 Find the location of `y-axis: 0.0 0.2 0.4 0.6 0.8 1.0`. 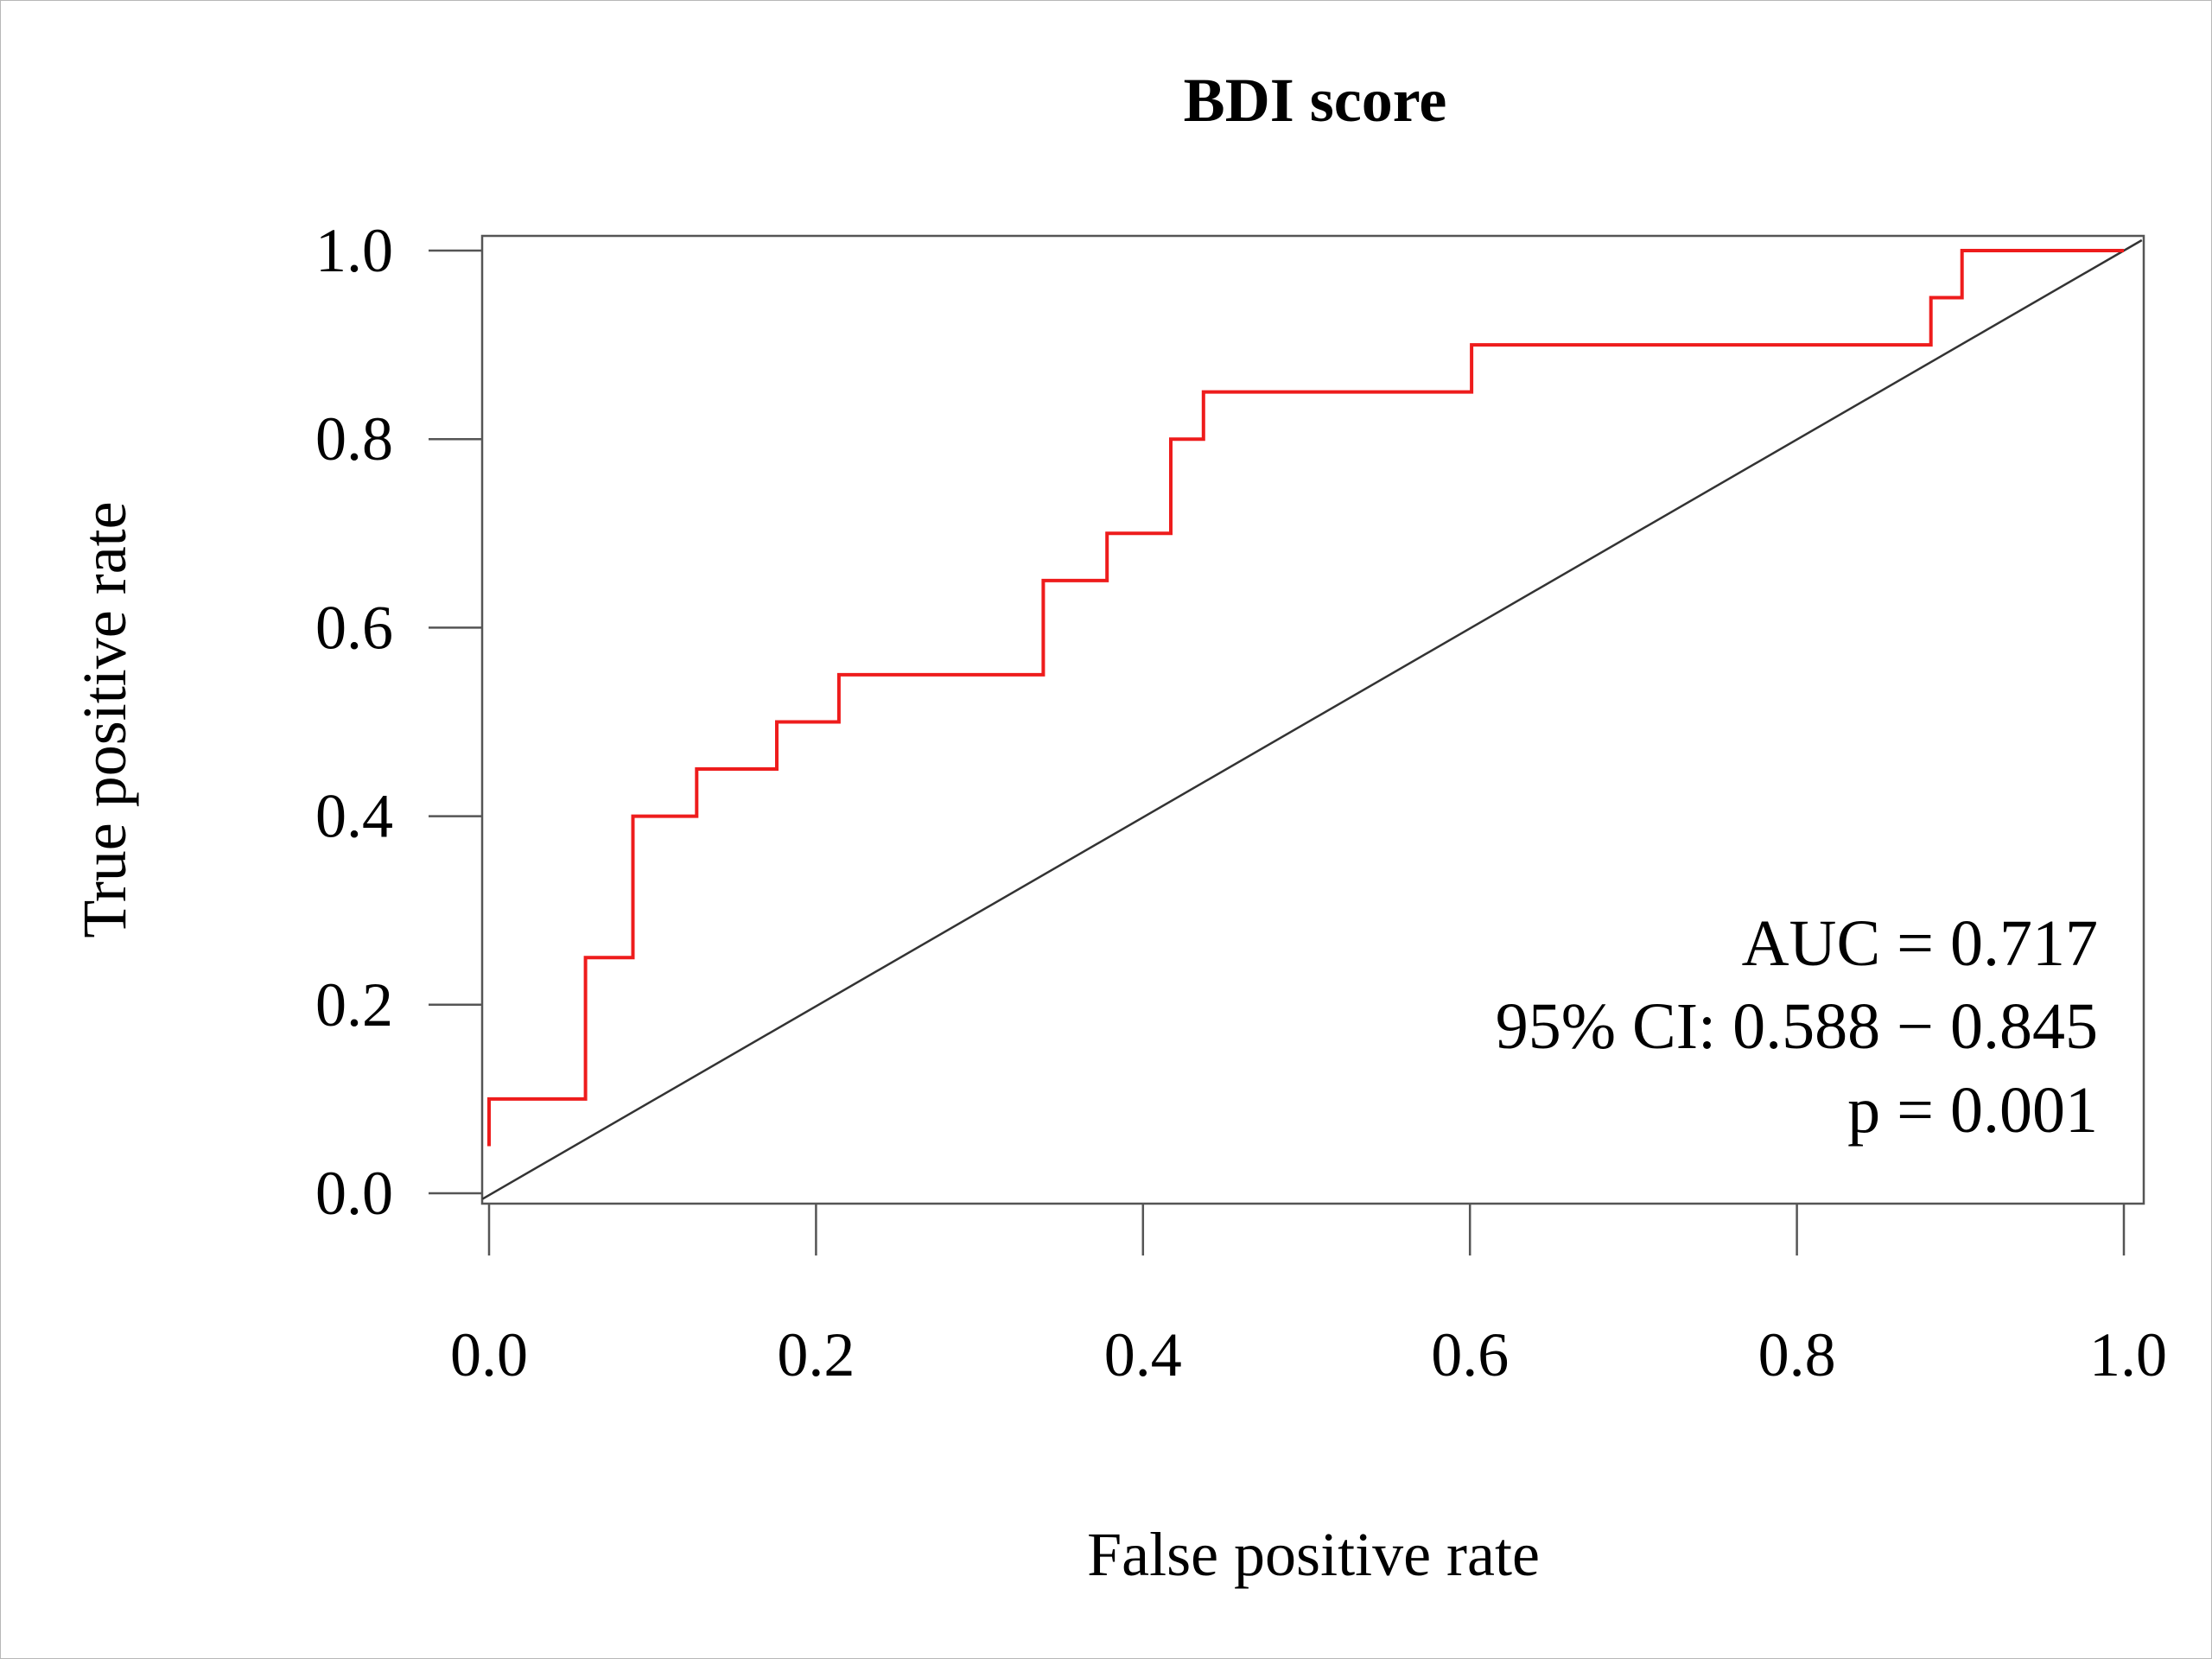

y-axis: 0.0 0.2 0.4 0.6 0.8 1.0 is located at coordinates (398, 722).